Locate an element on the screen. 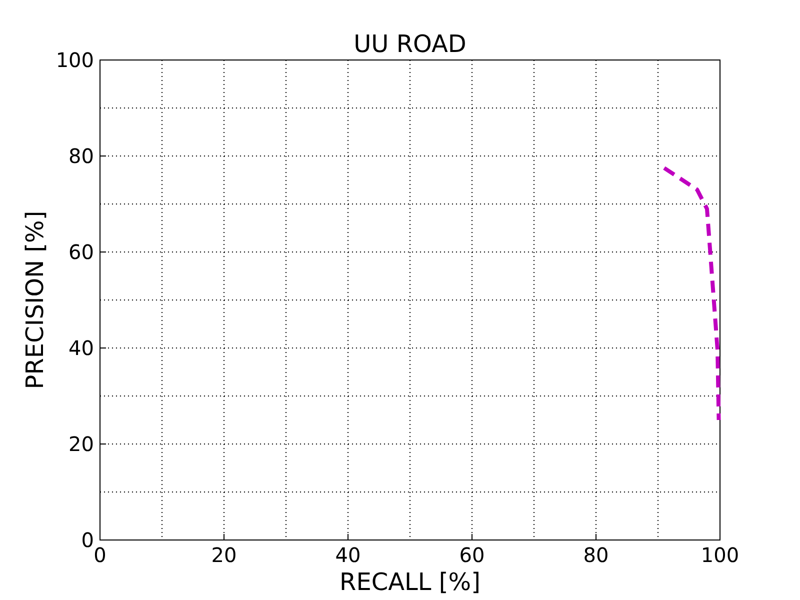 Image resolution: width=800 pixels, height=600 pixels. x-tick-label: 40 is located at coordinates (348, 555).